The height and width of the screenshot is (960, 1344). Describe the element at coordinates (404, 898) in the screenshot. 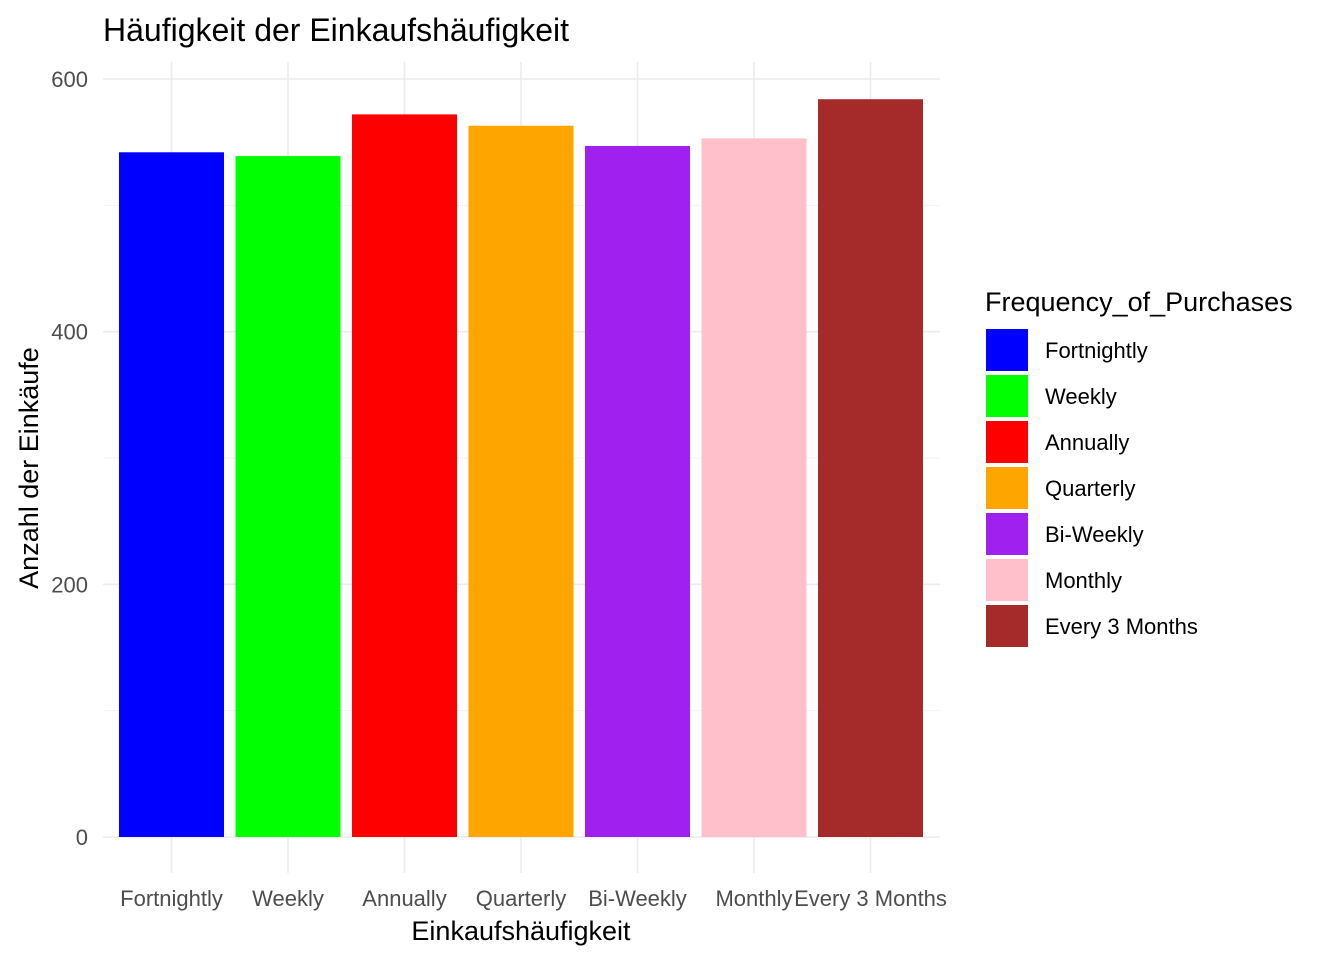

I see `x-tick-label: Annually` at that location.